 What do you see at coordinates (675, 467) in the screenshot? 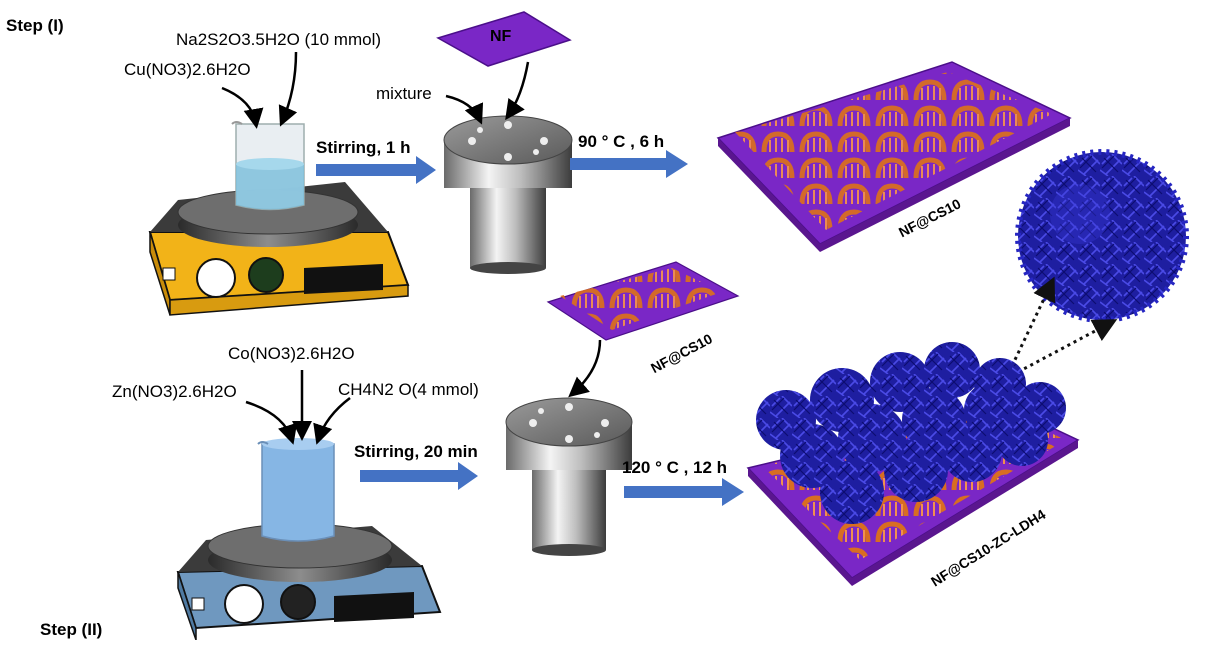
I see `condition-120c-12h: 120 ° C , 12 h` at bounding box center [675, 467].